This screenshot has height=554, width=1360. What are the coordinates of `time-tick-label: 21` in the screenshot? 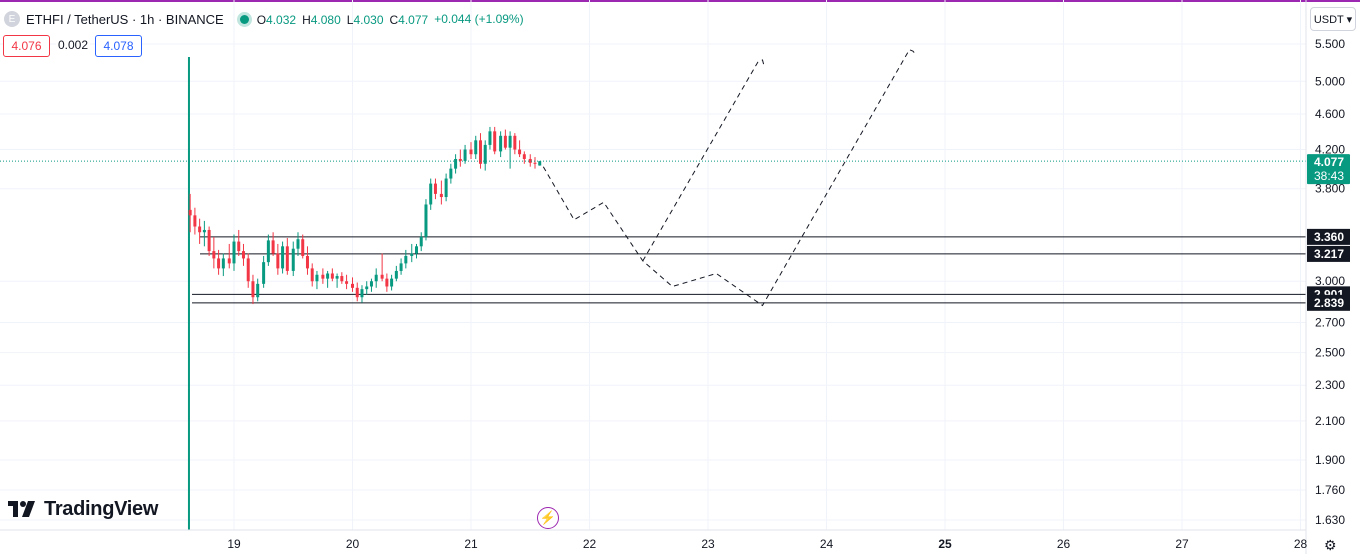 It's located at (471, 544).